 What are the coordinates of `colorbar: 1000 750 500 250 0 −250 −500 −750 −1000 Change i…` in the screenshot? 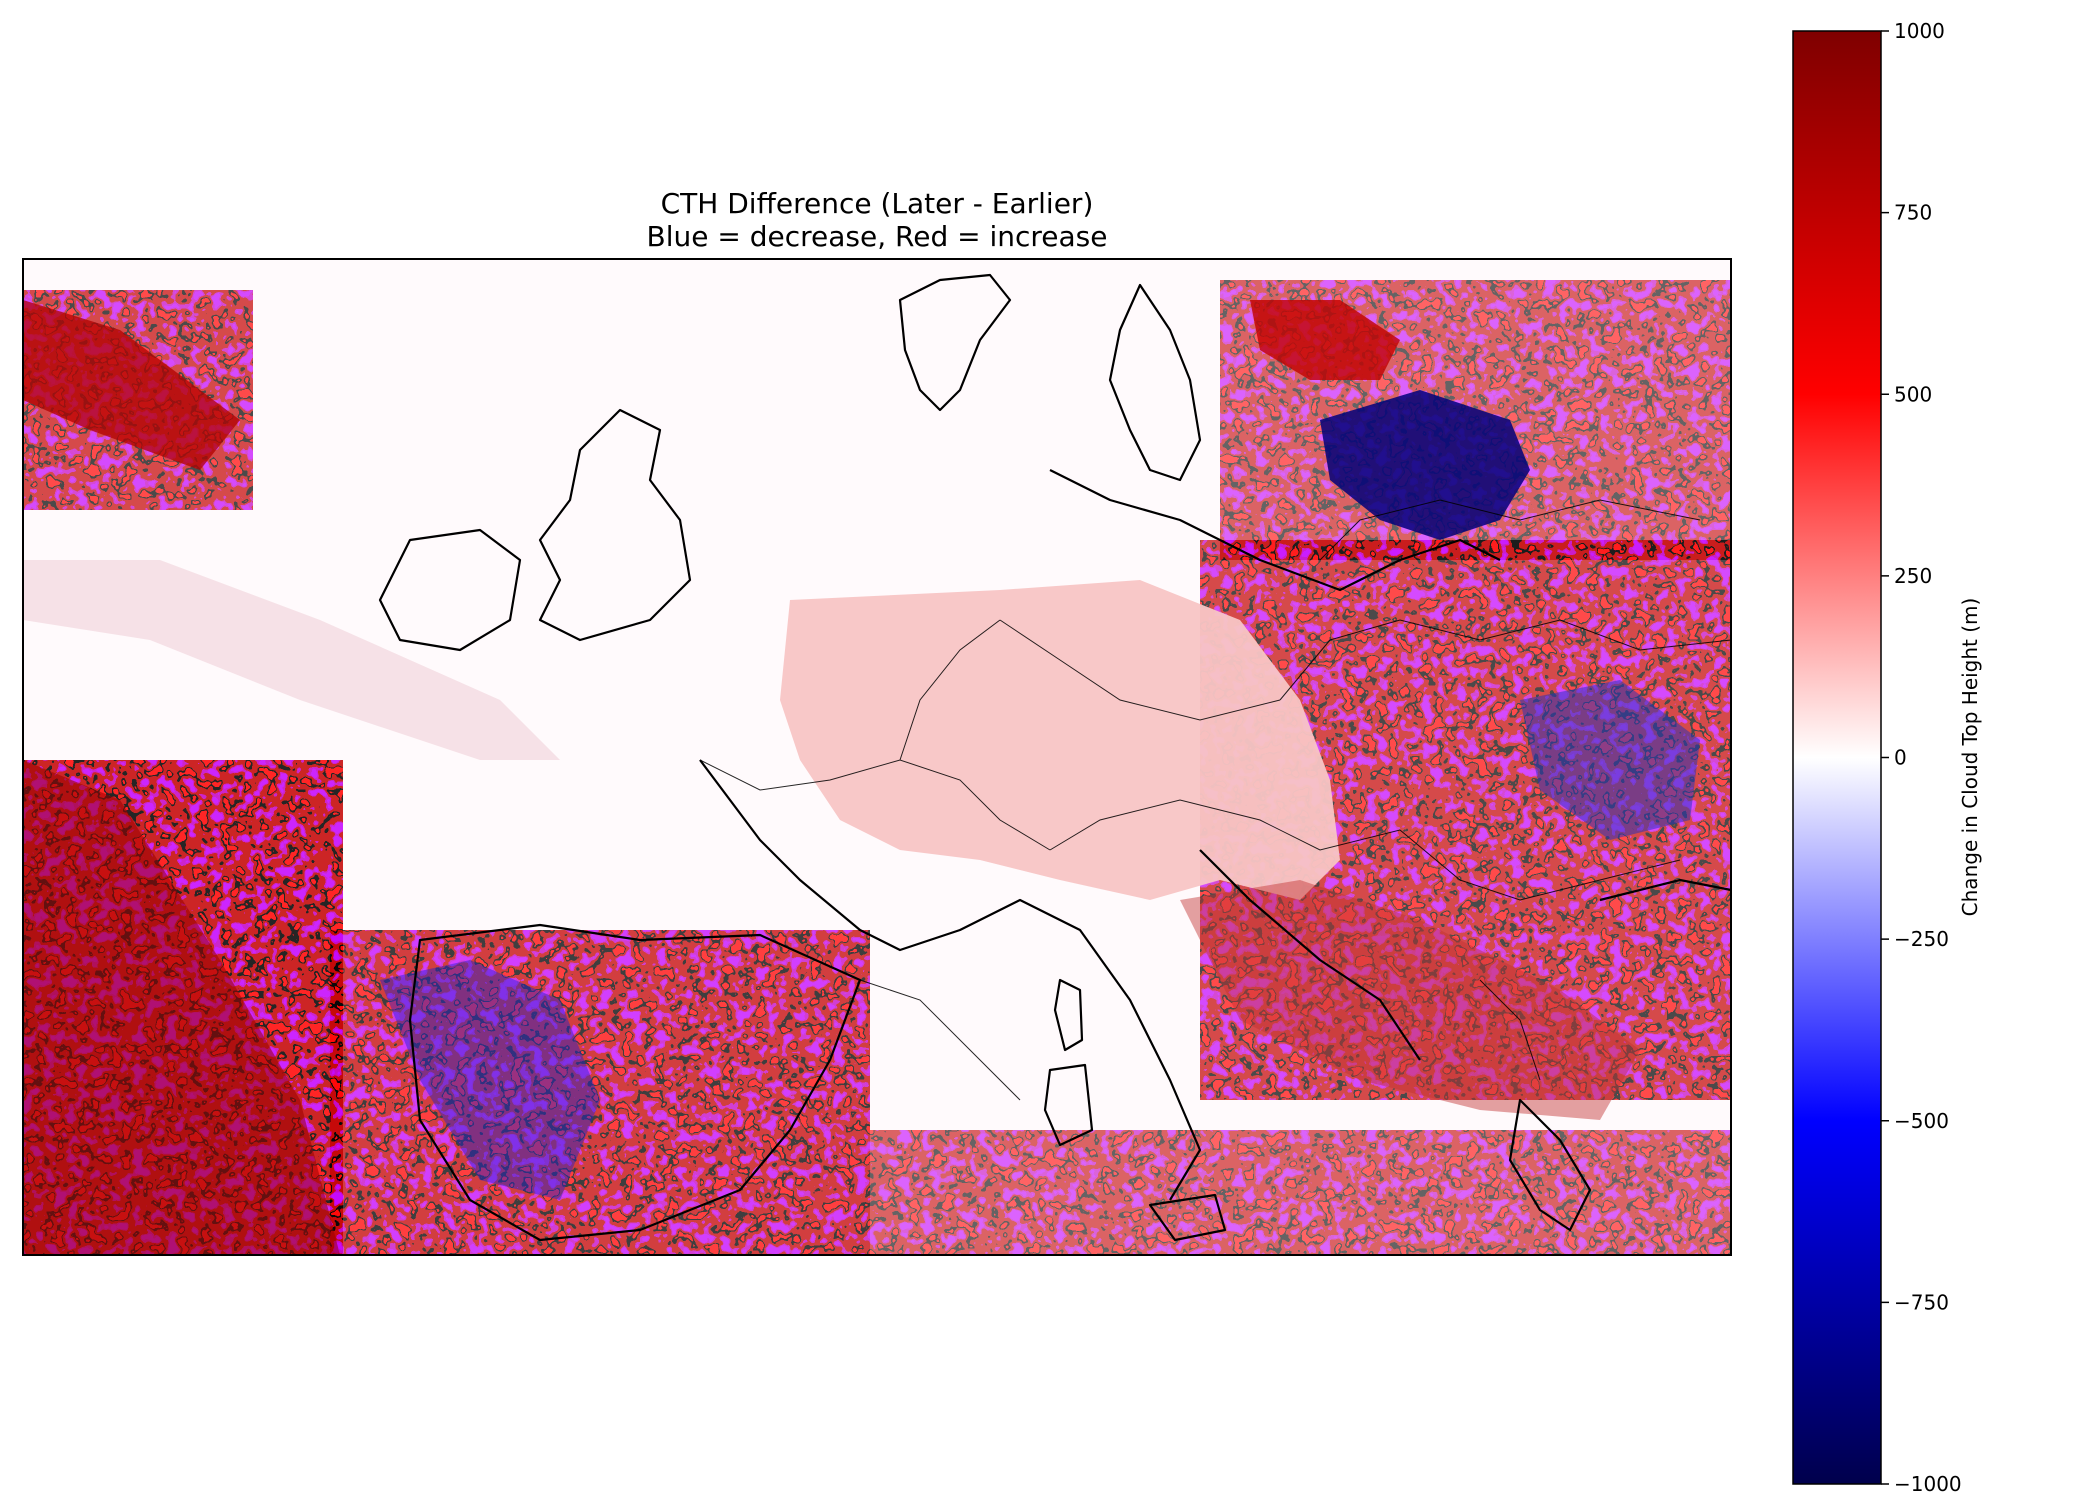 It's located at (1887, 757).